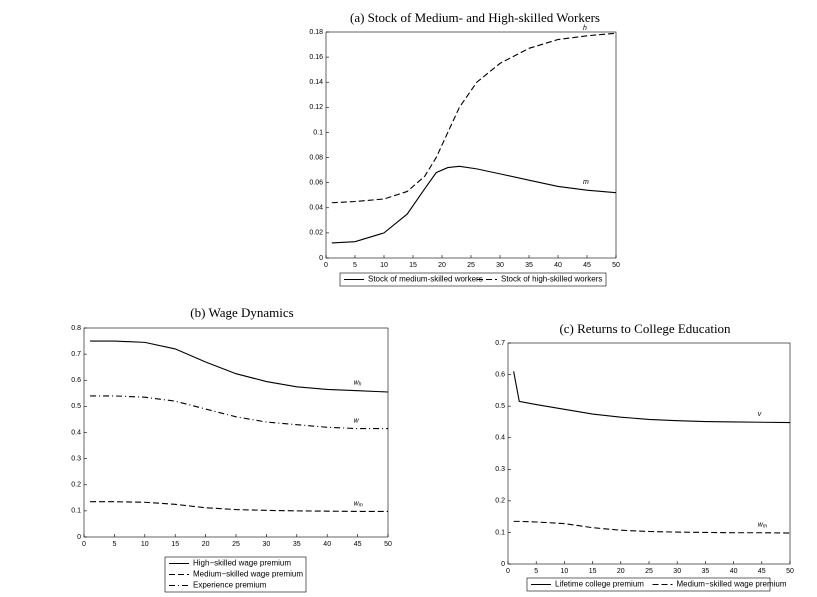 The width and height of the screenshot is (817, 597). I want to click on series-label-sub: h, so click(360, 385).